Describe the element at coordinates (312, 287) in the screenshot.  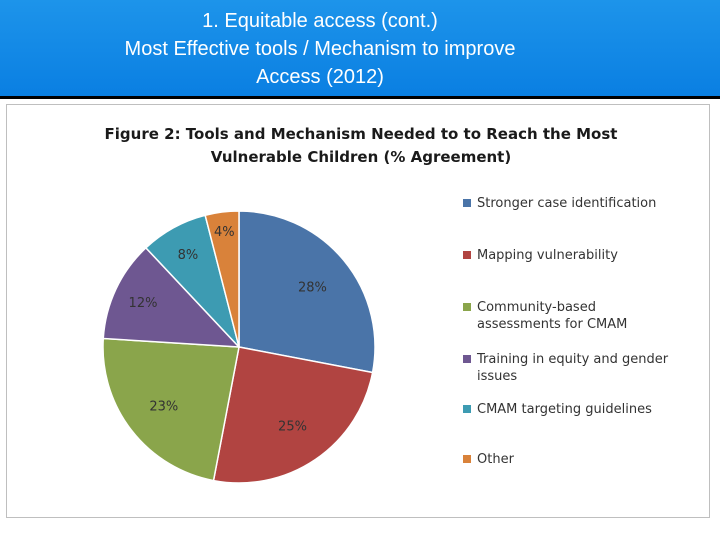
I see `pie-data-label-1: 28%` at that location.